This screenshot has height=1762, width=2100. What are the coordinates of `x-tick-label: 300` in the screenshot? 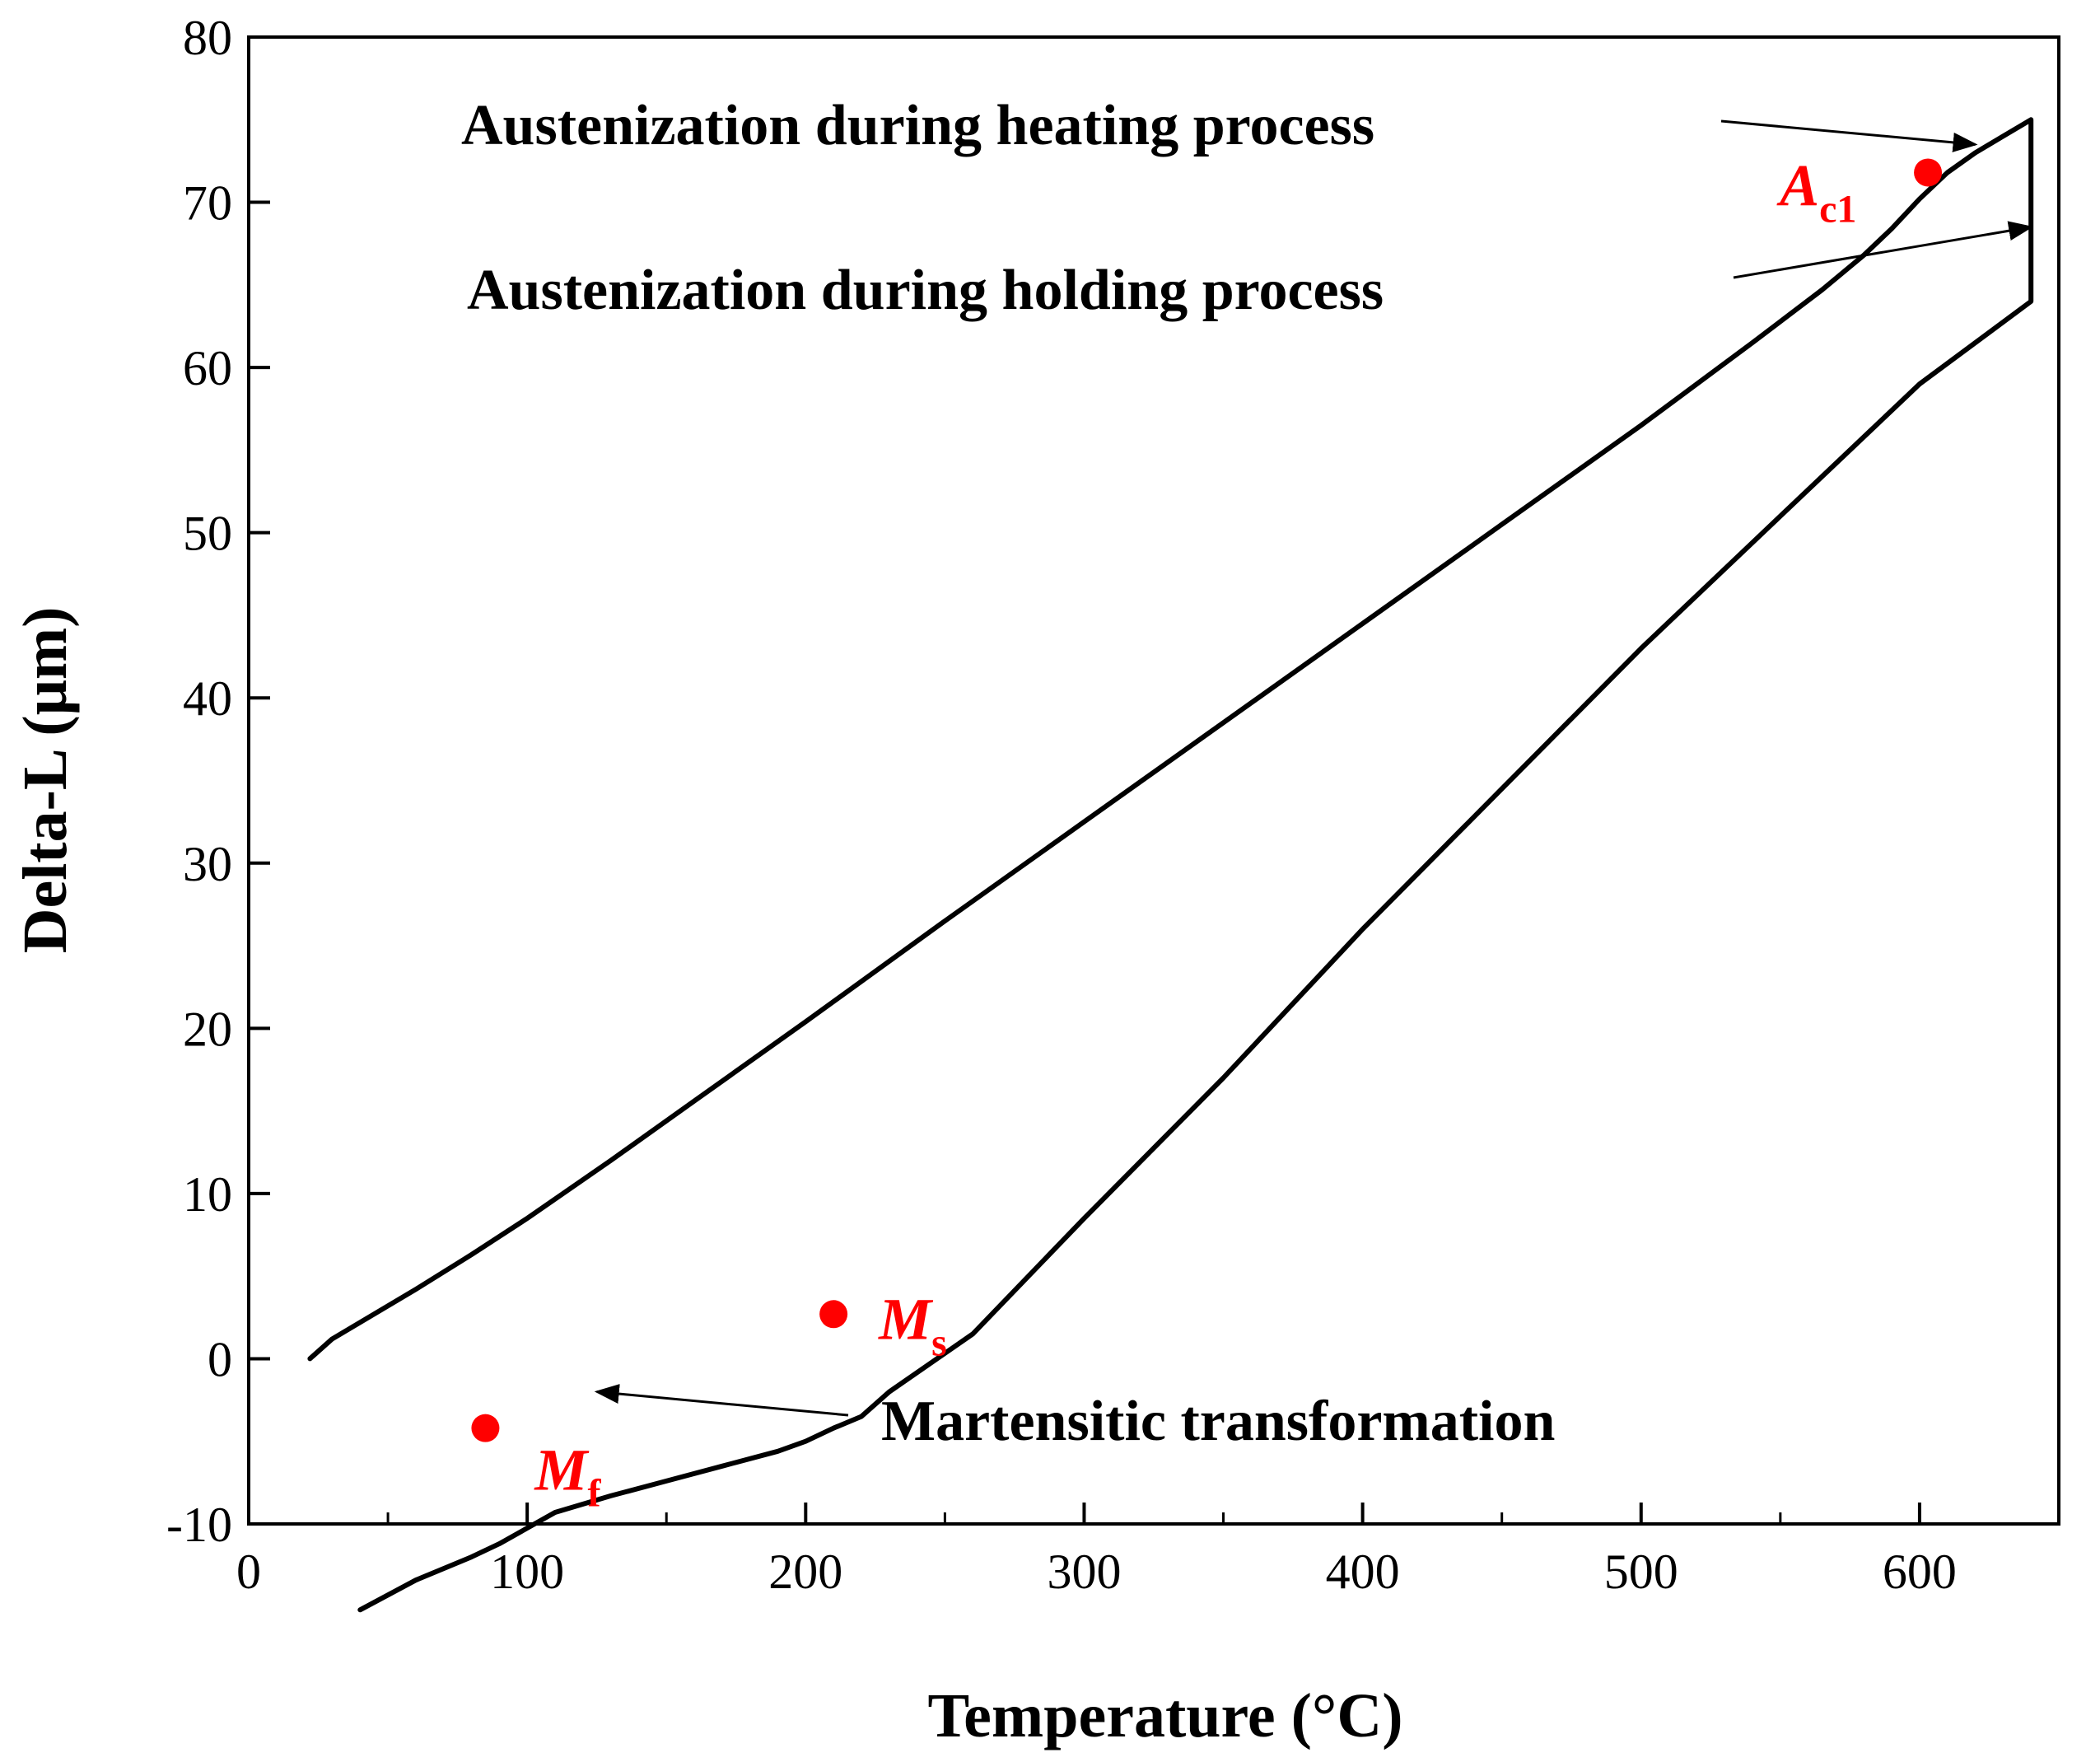 It's located at (1084, 1572).